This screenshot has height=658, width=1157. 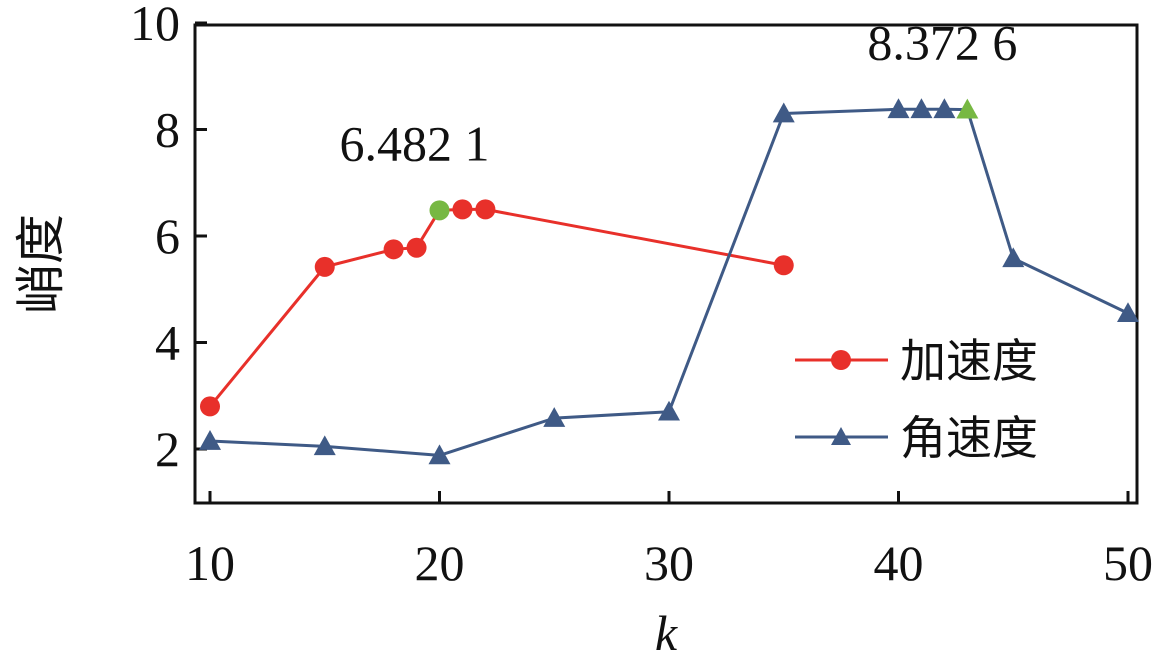 What do you see at coordinates (1128, 563) in the screenshot?
I see `x-tick-label-50: 50` at bounding box center [1128, 563].